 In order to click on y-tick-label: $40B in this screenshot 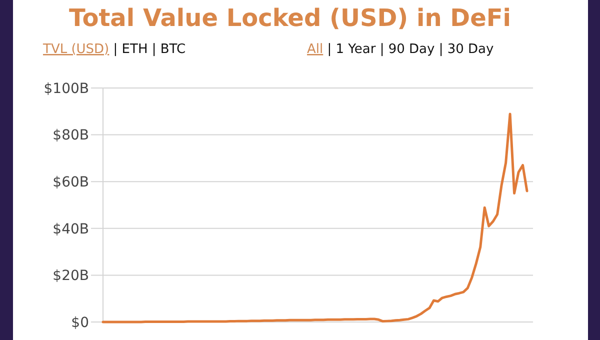, I will do `click(70, 229)`.